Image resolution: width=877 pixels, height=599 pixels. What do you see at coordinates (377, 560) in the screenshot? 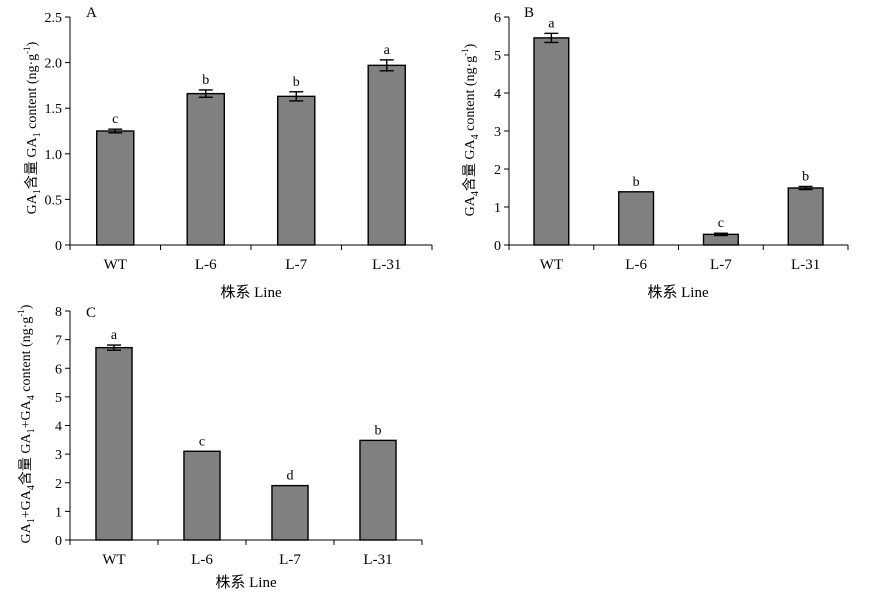
I see `panel-c-category-label: L-31` at bounding box center [377, 560].